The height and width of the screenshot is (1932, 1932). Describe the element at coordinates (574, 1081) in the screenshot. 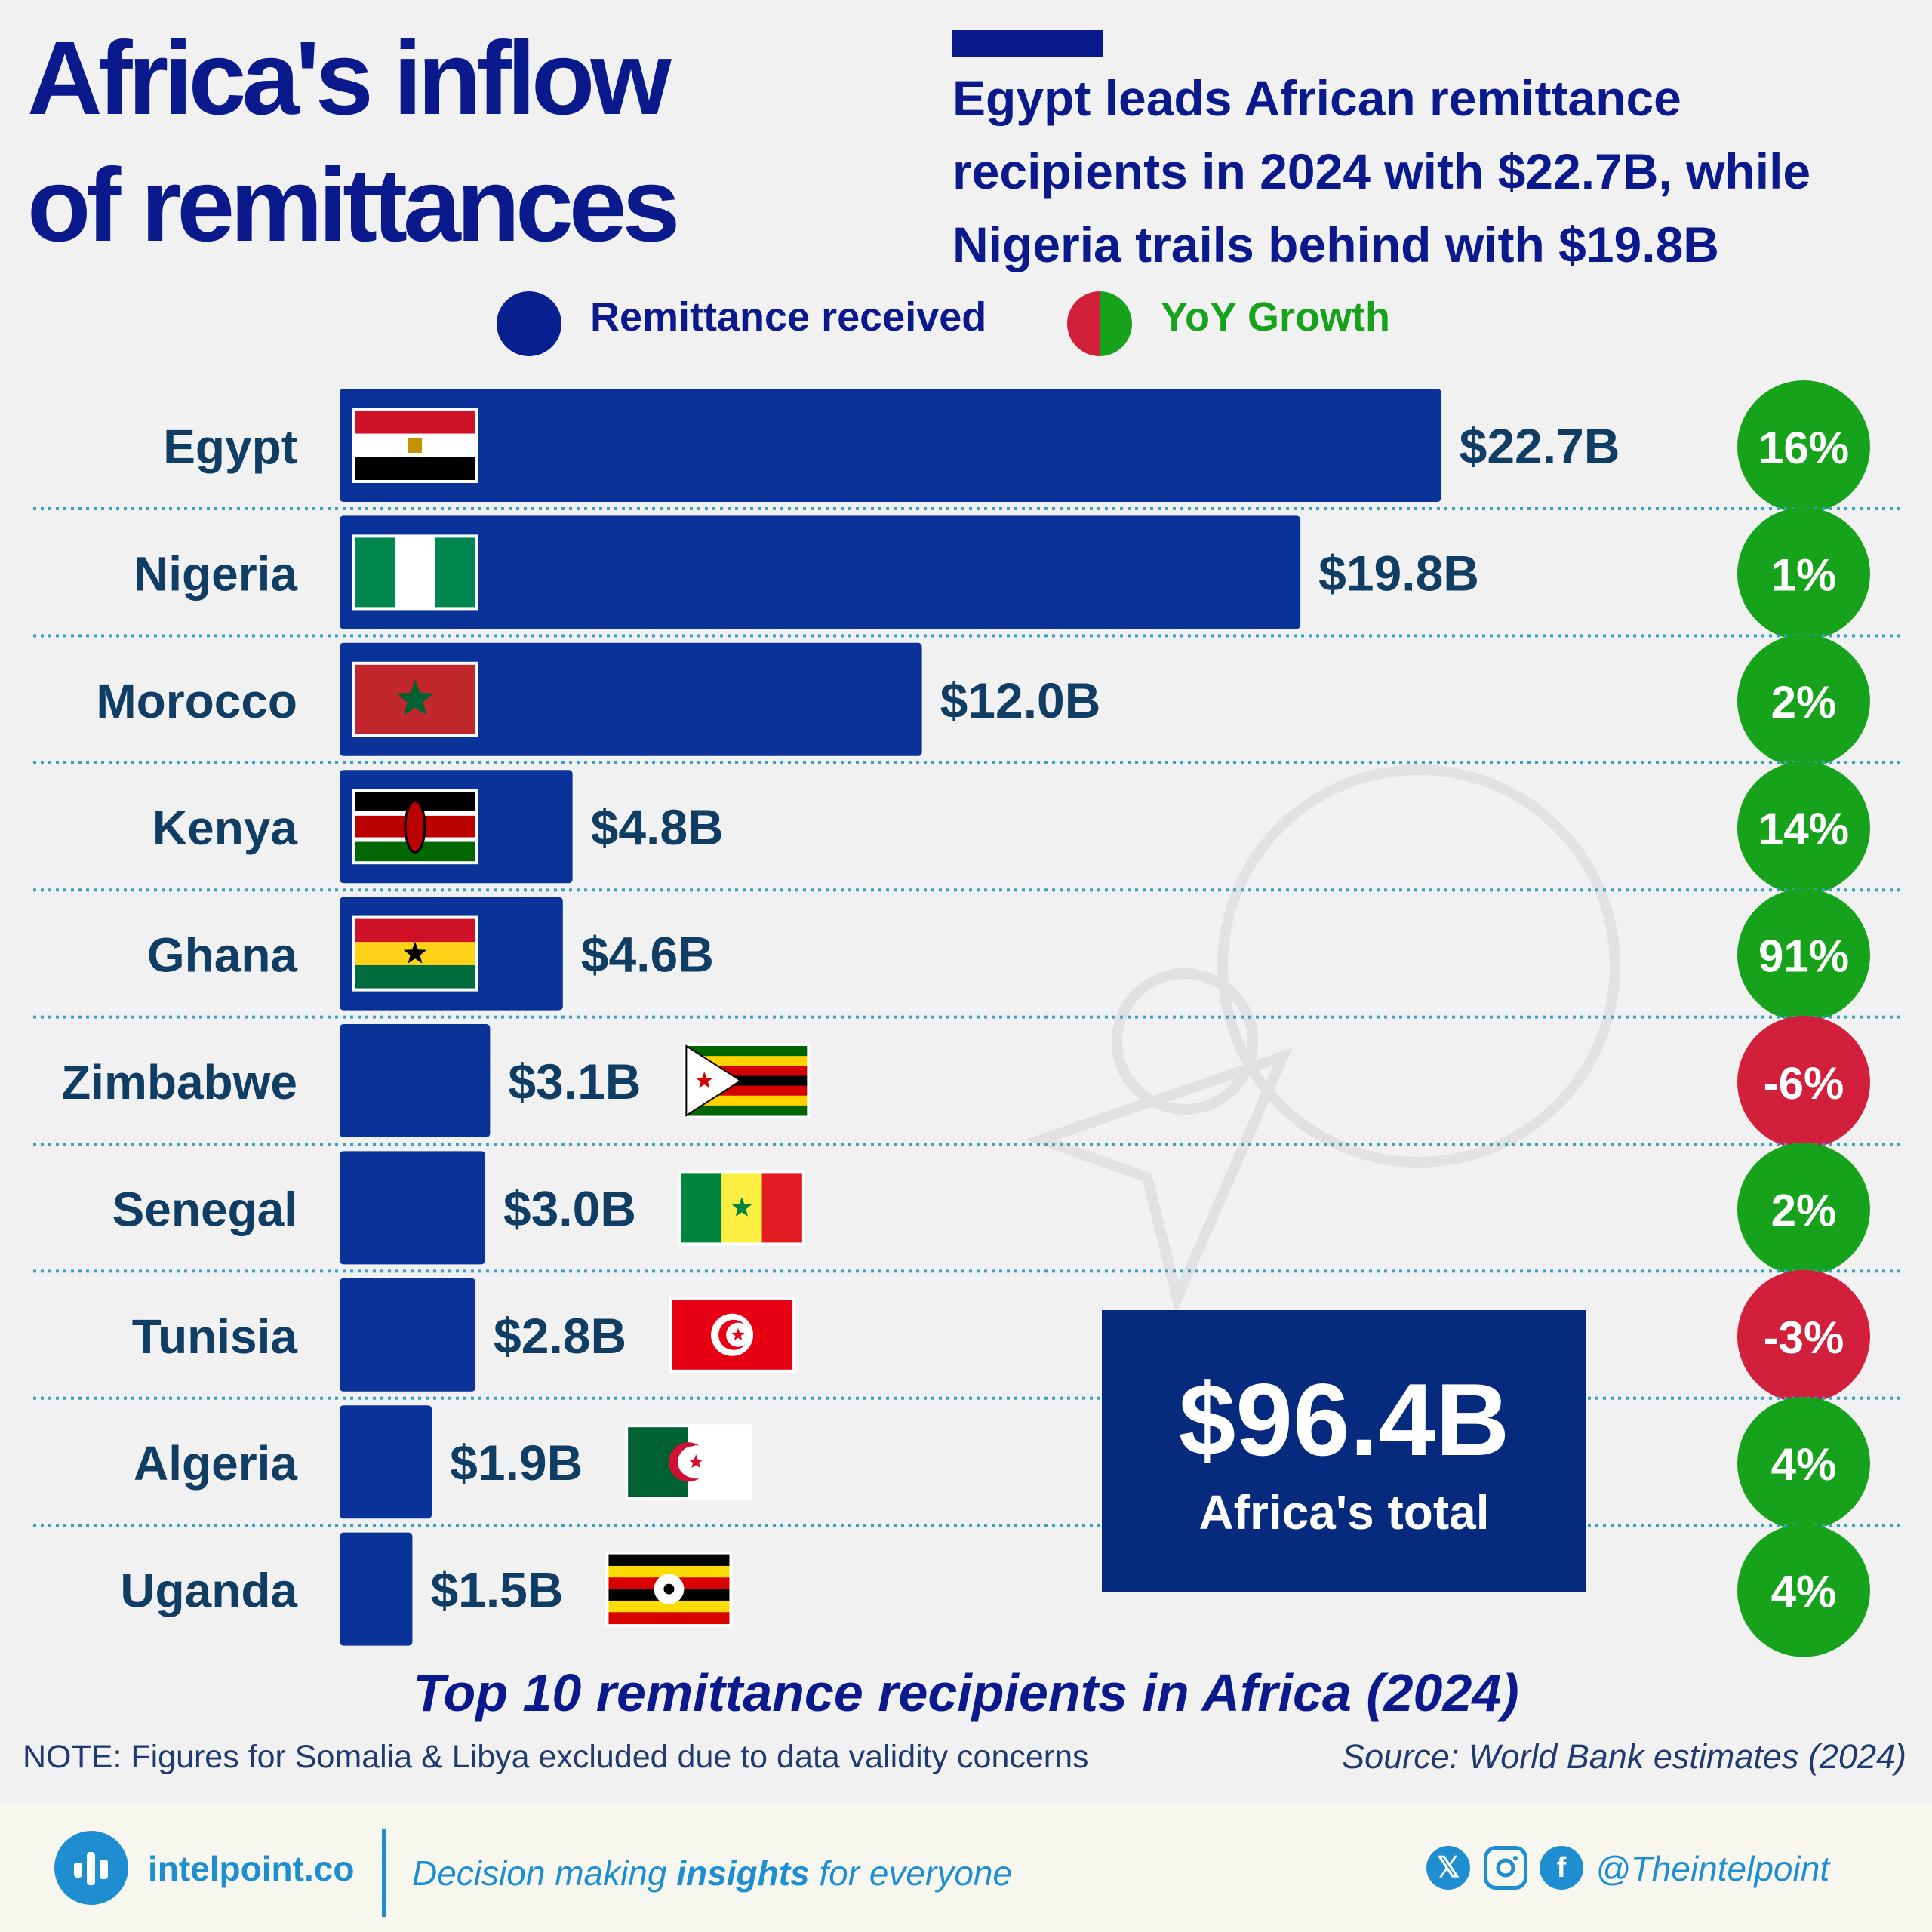

I see `value-label: $3.1B` at that location.